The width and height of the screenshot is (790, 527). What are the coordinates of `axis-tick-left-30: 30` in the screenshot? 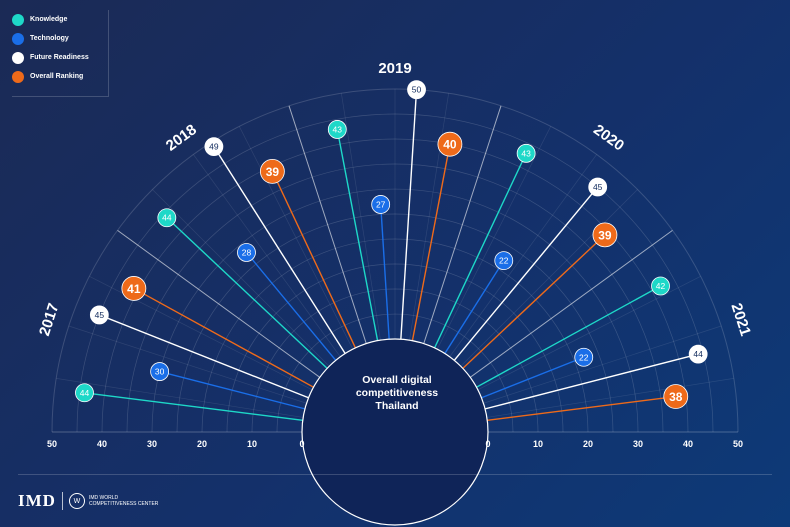 It's located at (152, 444).